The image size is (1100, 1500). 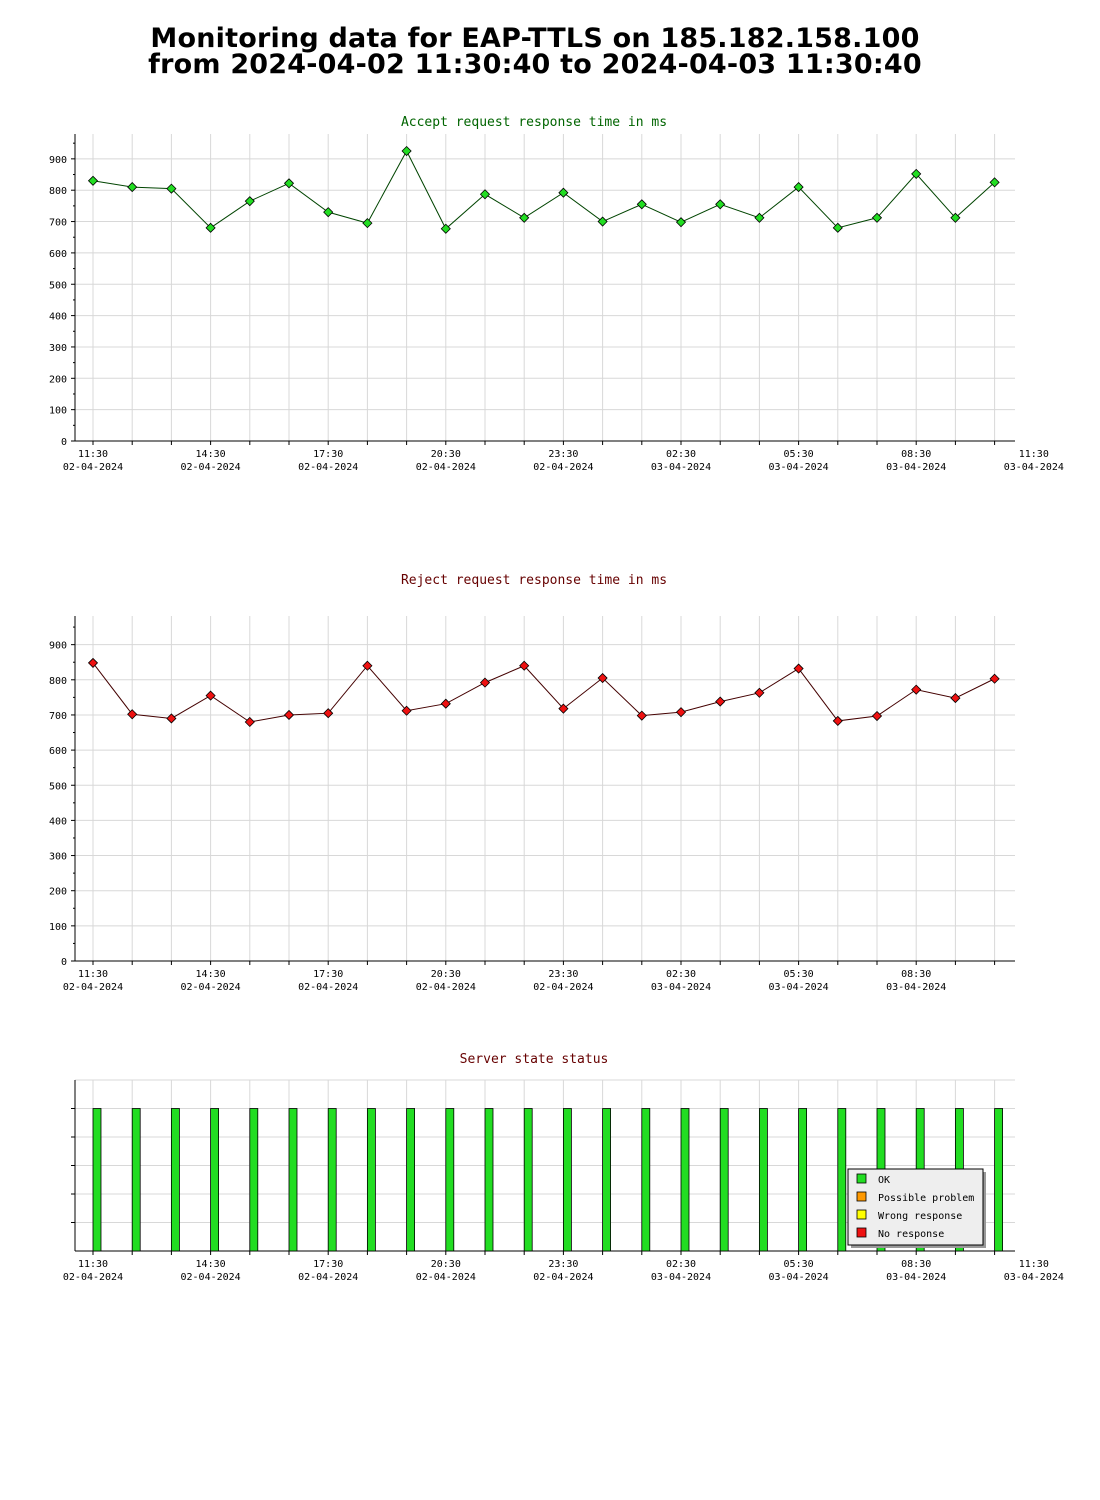 What do you see at coordinates (920, 1216) in the screenshot?
I see `legend-label: Wrong response` at bounding box center [920, 1216].